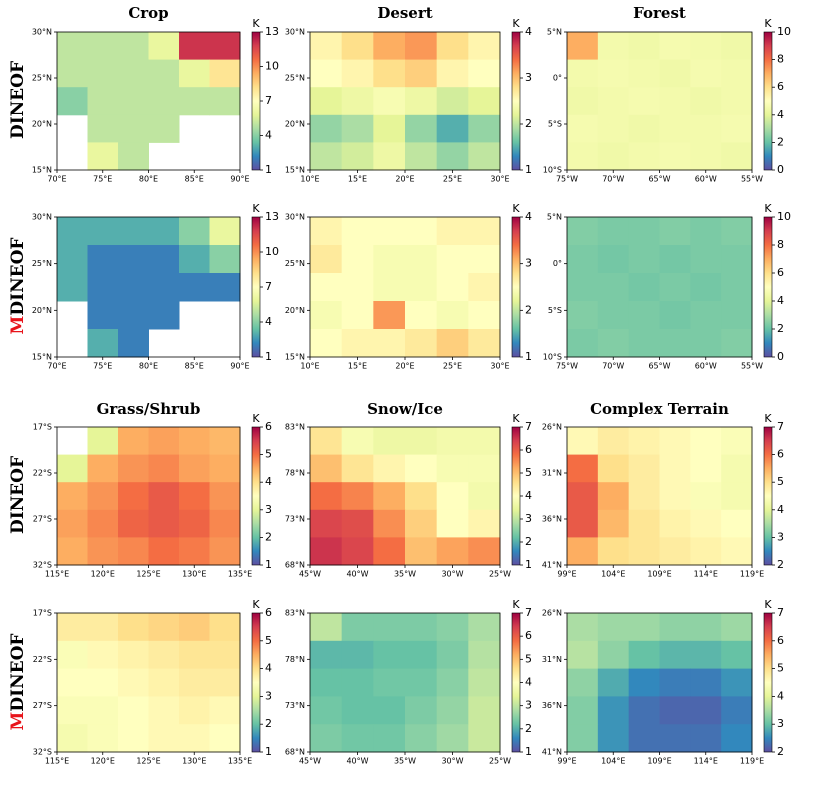  Describe the element at coordinates (148, 179) in the screenshot. I see `x-tick-label: 80°E` at that location.